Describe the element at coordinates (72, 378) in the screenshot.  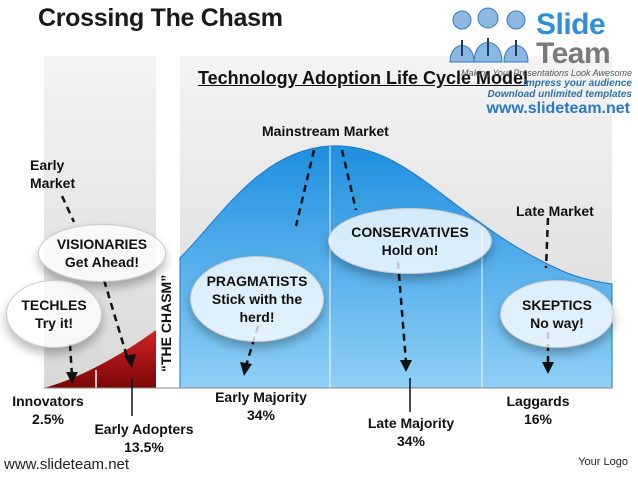
I see `arrowhead-techles` at that location.